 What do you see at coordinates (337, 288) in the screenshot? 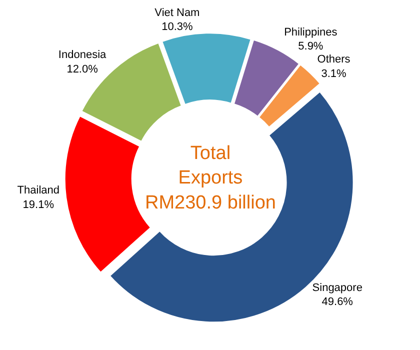
I see `slice-label: Singapore` at bounding box center [337, 288].